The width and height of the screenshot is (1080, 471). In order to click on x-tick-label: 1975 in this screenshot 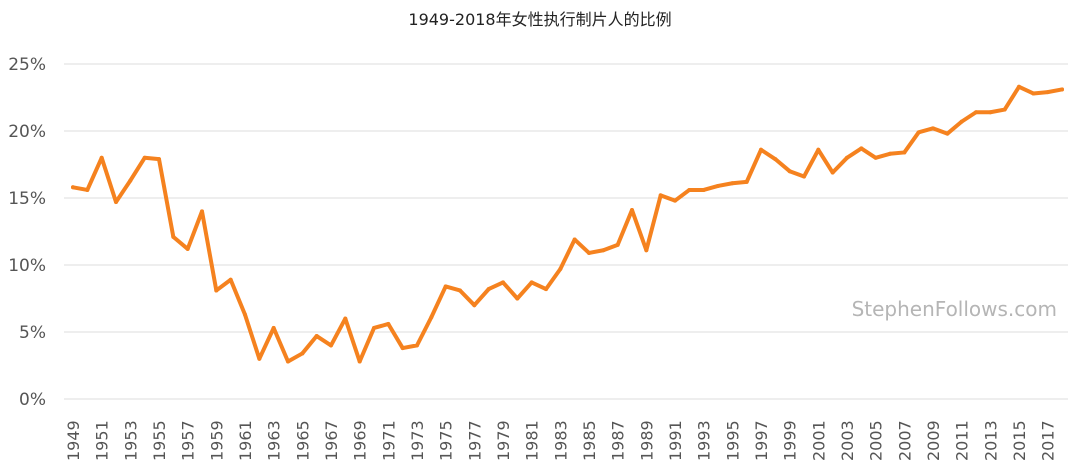, I will do `click(446, 440)`.